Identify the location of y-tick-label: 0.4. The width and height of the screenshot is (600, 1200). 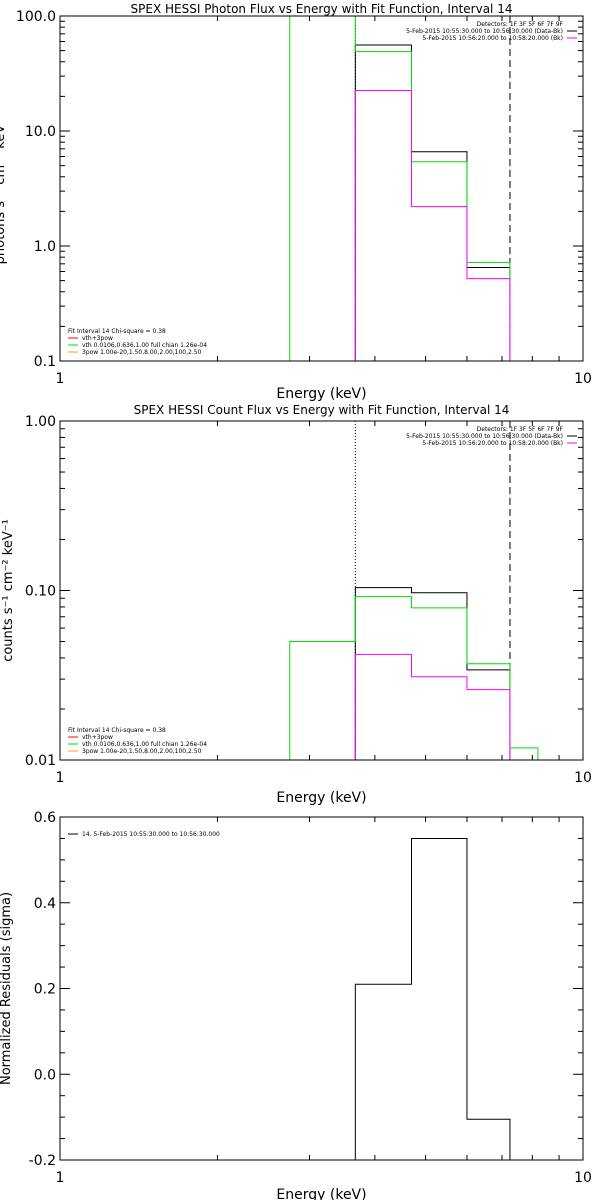
(45, 904).